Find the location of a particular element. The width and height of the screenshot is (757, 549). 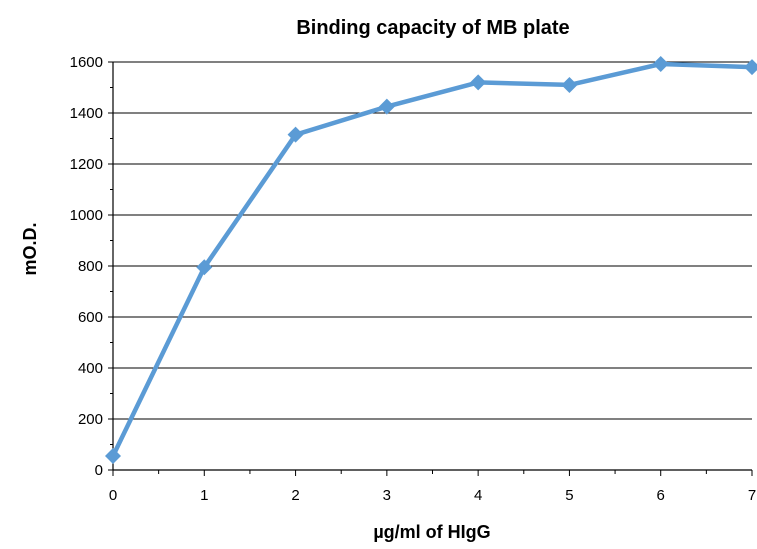

y-tick-label: 600 is located at coordinates (90, 317).